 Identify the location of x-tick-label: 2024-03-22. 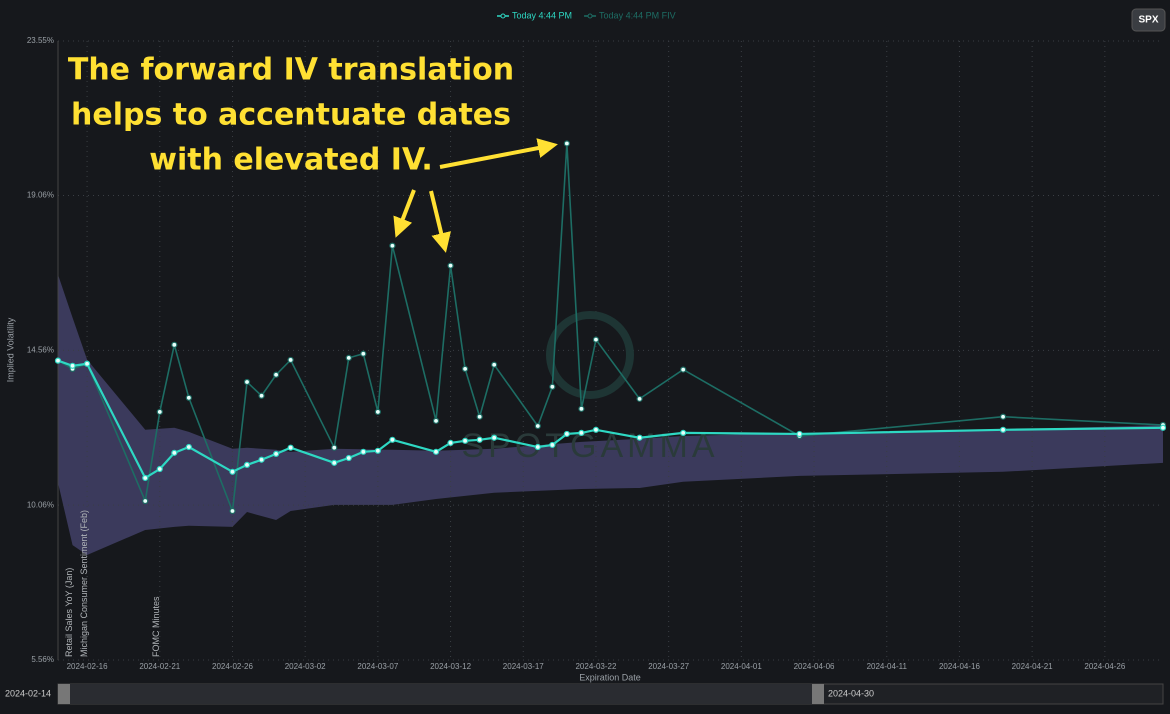
(595, 666).